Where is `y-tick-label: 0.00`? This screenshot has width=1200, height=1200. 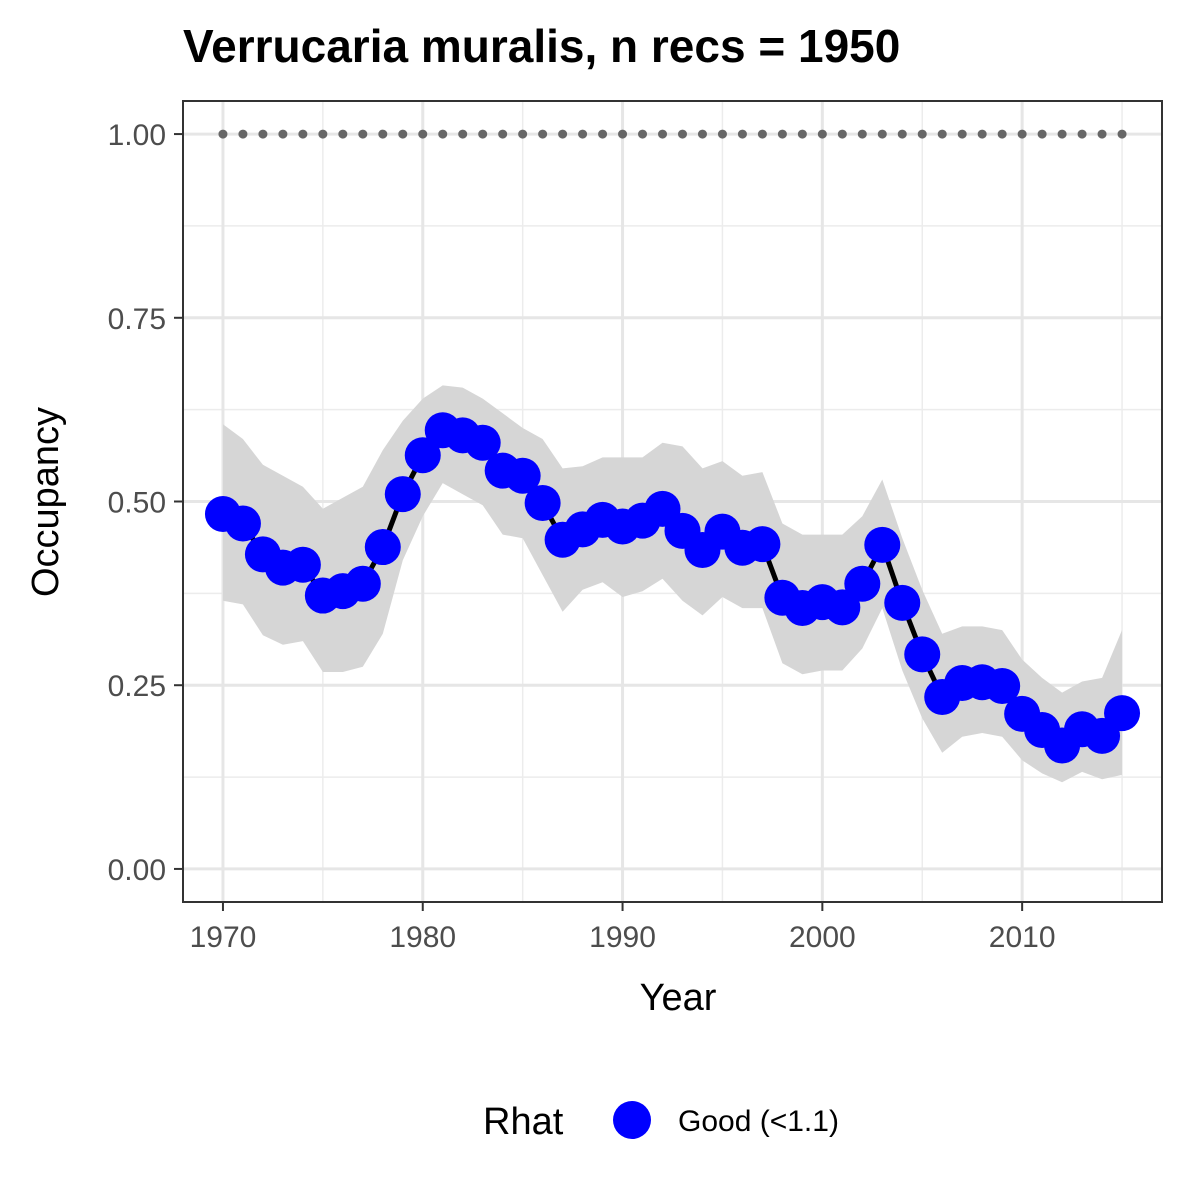
y-tick-label: 0.00 is located at coordinates (137, 870).